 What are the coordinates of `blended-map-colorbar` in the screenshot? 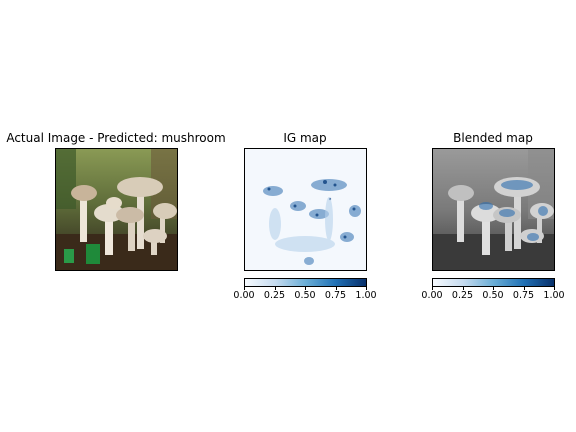 It's located at (493, 282).